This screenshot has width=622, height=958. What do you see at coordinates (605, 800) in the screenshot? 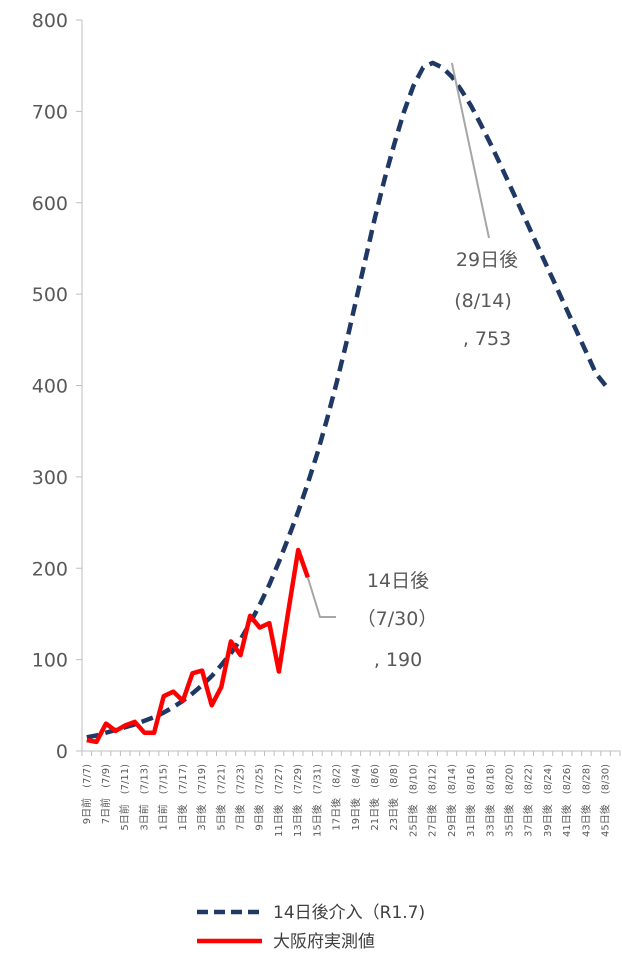
I see `x-tick-label: 45日後 (8/30)` at bounding box center [605, 800].